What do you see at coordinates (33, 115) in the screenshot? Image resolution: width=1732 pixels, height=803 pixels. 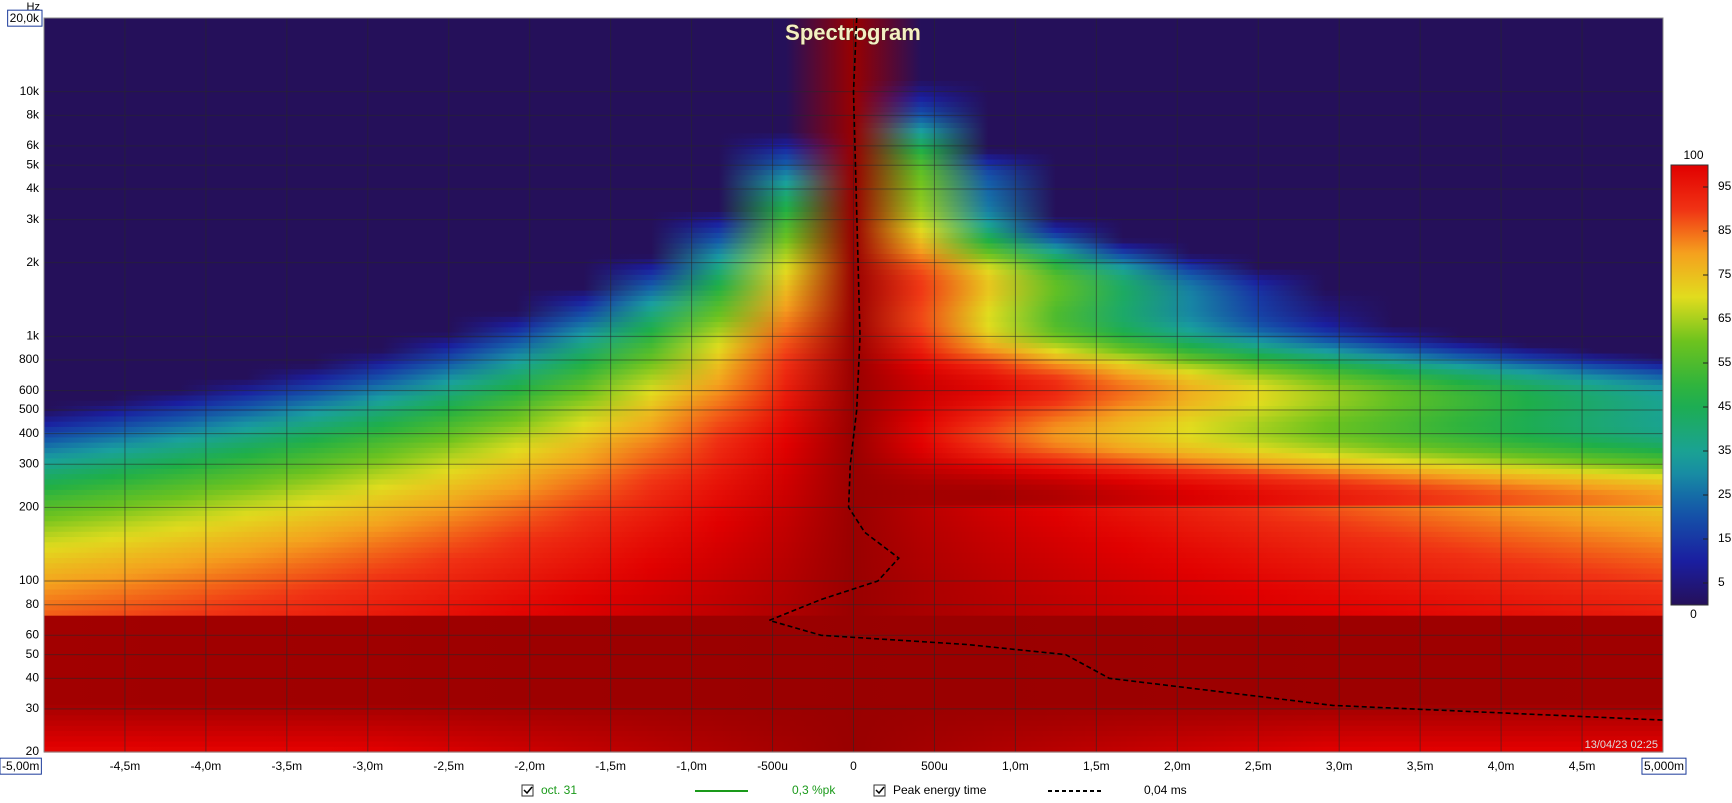 I see `y-tick-label: 8k` at bounding box center [33, 115].